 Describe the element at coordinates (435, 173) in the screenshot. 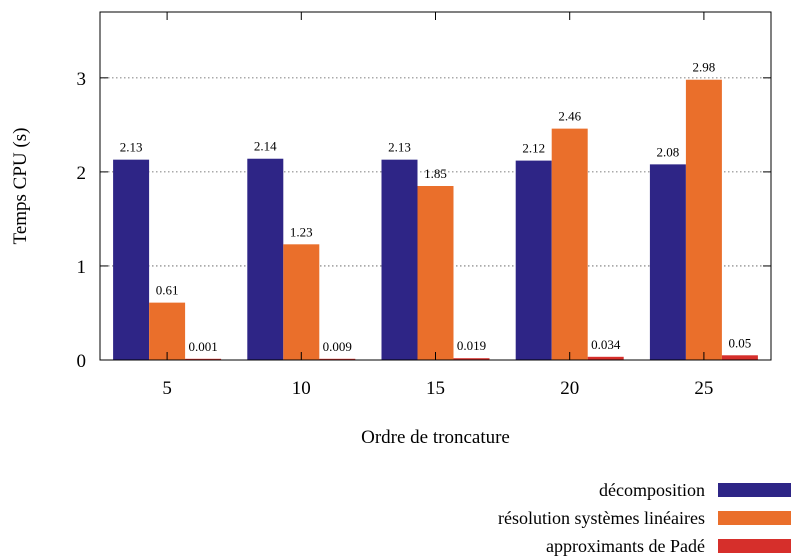

I see `data-label: 1.85` at that location.